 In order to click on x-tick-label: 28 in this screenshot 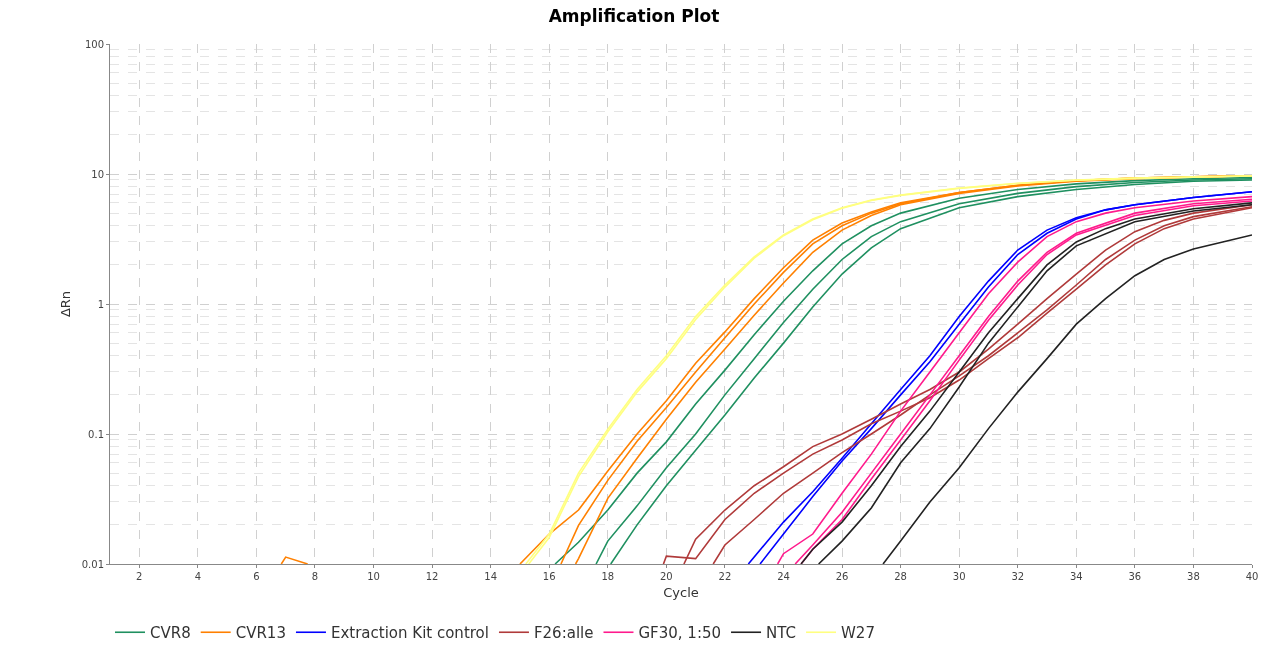, I will do `click(900, 576)`.